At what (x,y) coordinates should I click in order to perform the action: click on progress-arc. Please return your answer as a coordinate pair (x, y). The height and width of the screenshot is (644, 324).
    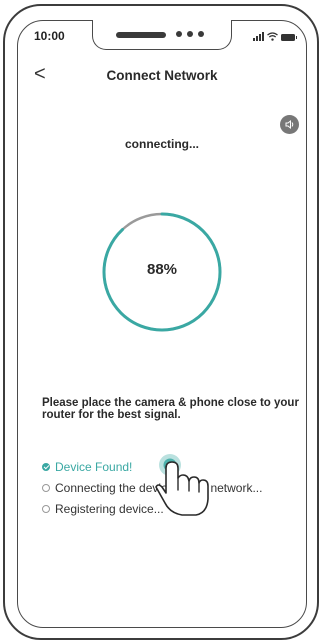
    Looking at the image, I should click on (162, 272).